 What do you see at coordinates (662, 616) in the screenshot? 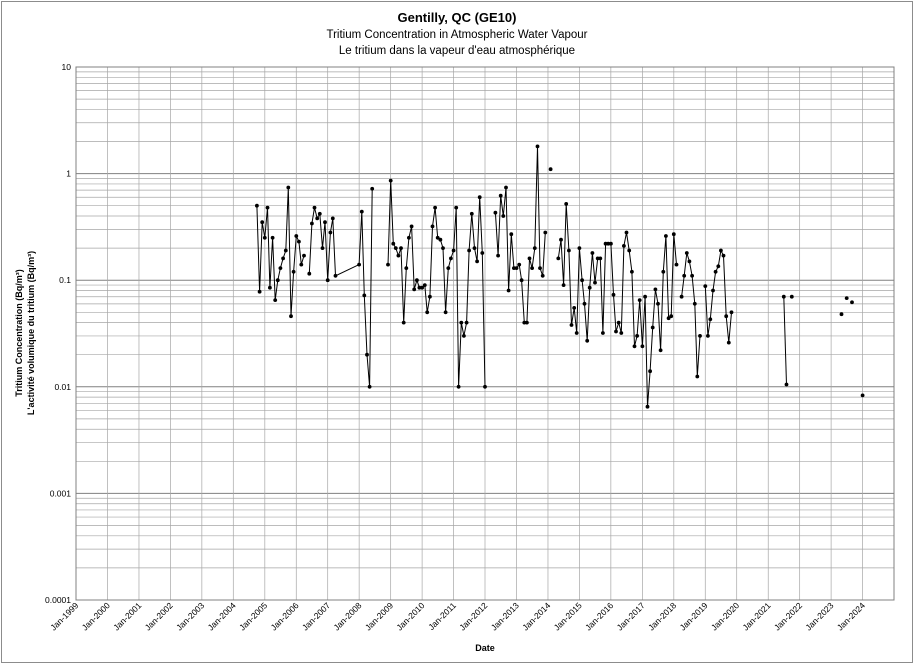
I see `x-tick-label: Jan-2018` at bounding box center [662, 616].